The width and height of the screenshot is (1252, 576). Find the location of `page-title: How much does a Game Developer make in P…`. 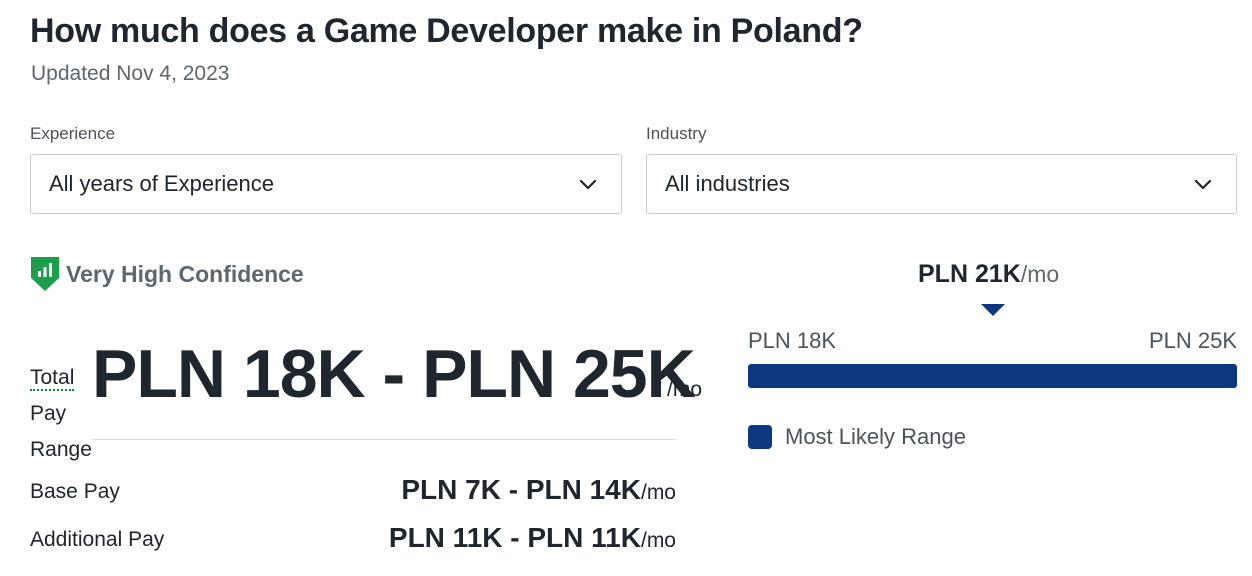

page-title: How much does a Game Developer make in P… is located at coordinates (446, 31).